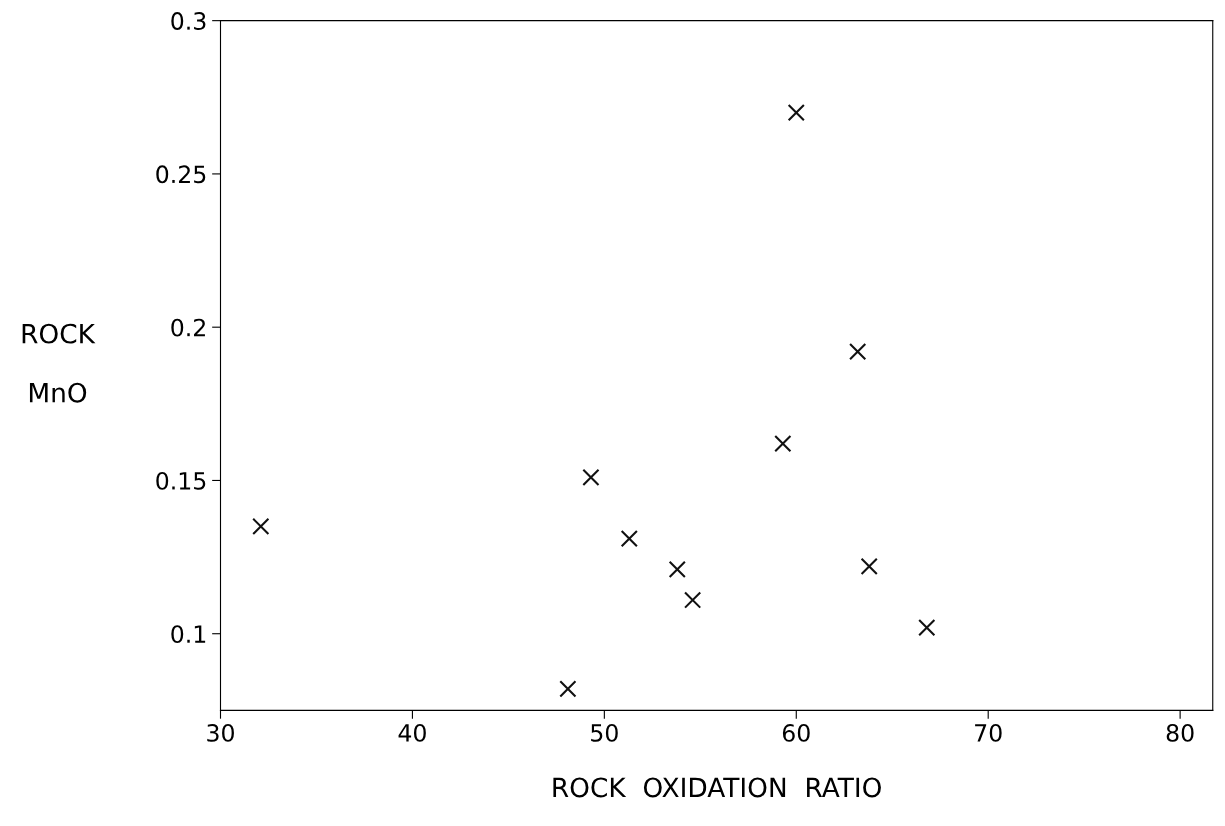 The height and width of the screenshot is (826, 1225). I want to click on y-tick-label: 0.3, so click(188, 21).